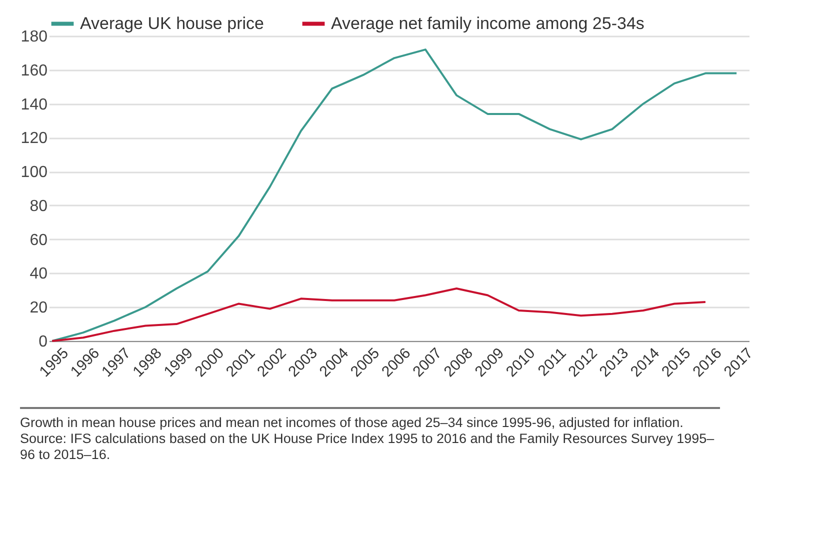 This screenshot has height=538, width=816. Describe the element at coordinates (39, 308) in the screenshot. I see `y-tick-label: 20` at that location.